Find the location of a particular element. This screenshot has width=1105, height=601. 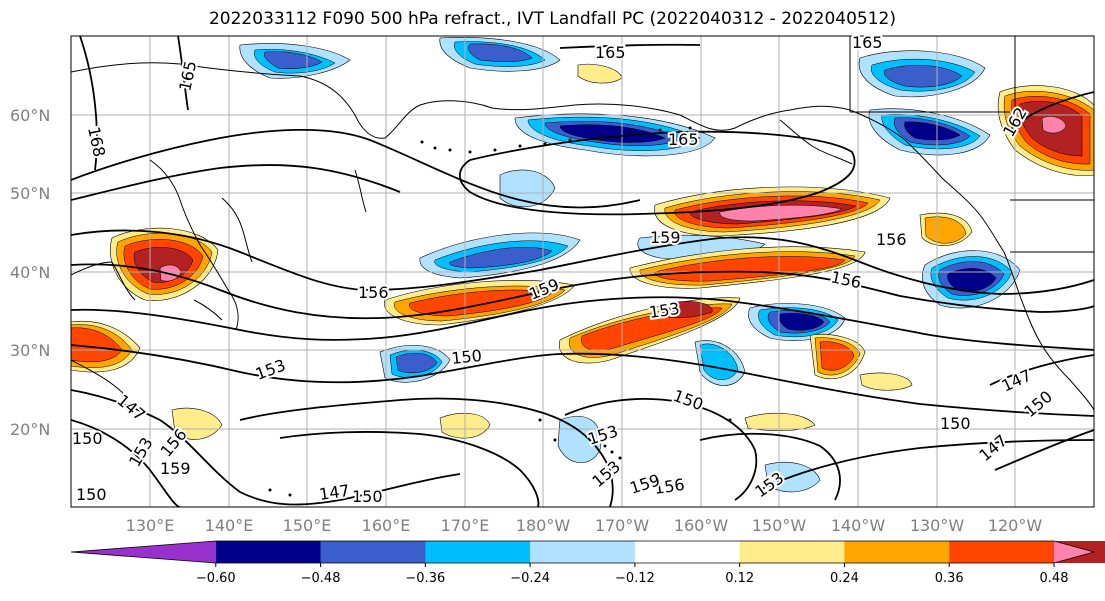

lat-label-30n: 30°N is located at coordinates (30, 350).